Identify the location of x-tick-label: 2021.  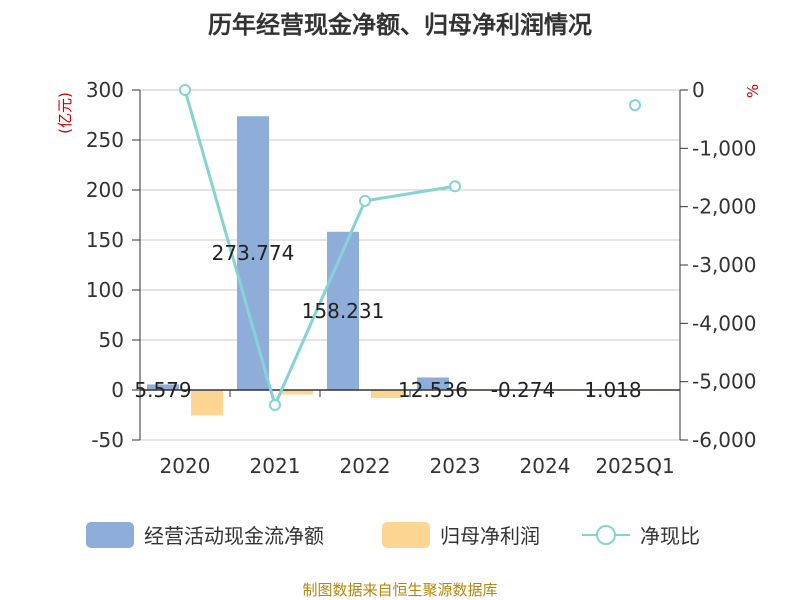
(275, 466).